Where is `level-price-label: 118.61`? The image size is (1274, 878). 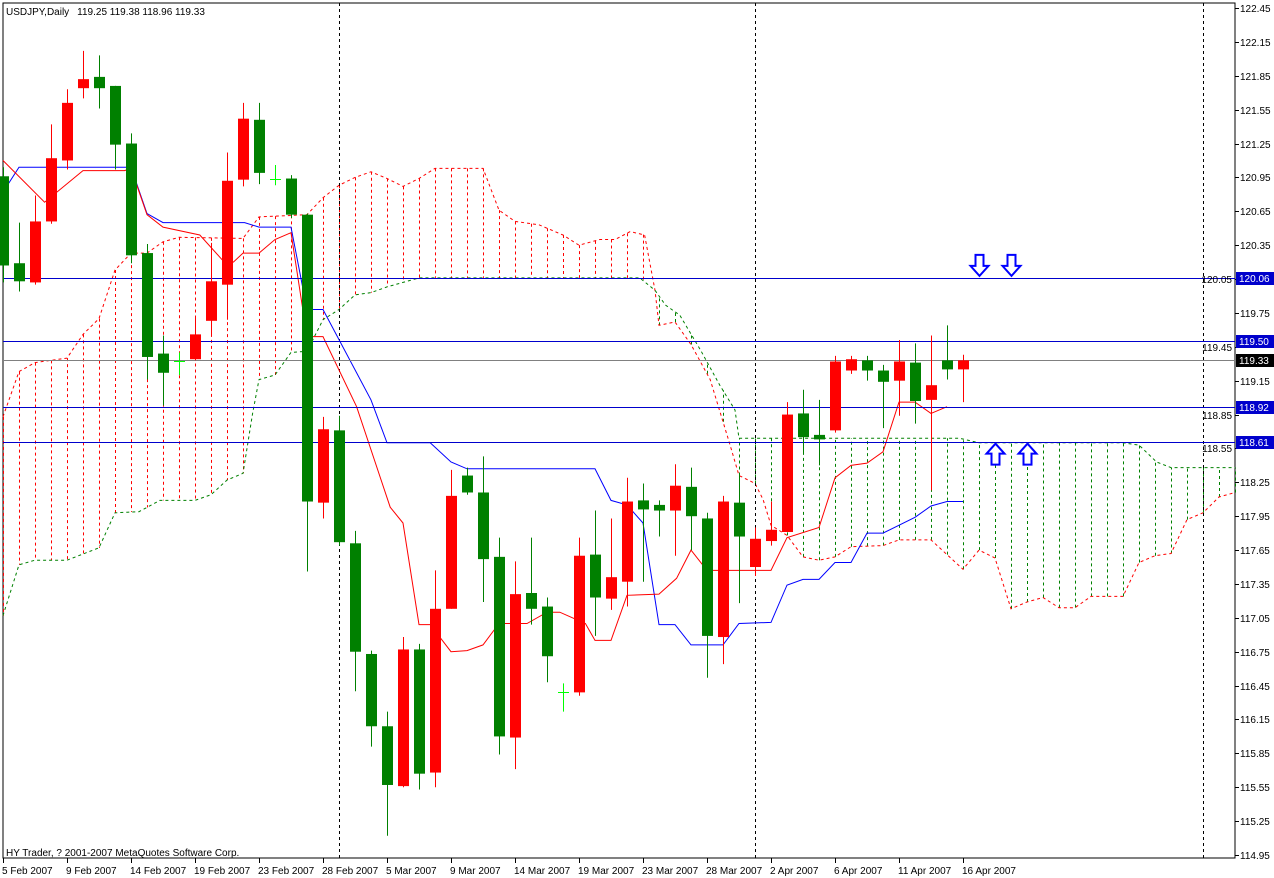 level-price-label: 118.61 is located at coordinates (1254, 443).